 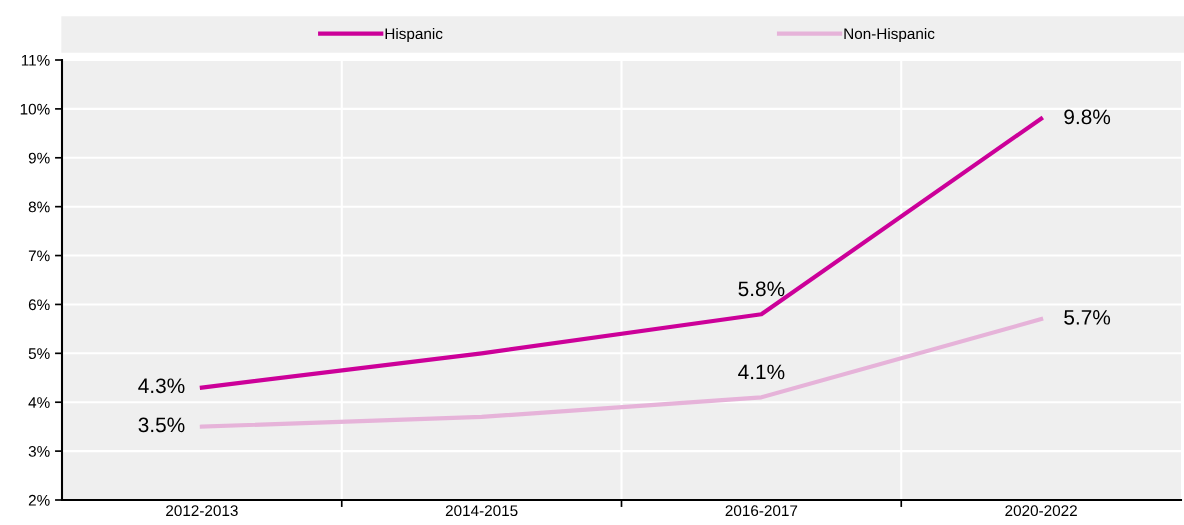 What do you see at coordinates (161, 386) in the screenshot?
I see `data-label: 4.3%` at bounding box center [161, 386].